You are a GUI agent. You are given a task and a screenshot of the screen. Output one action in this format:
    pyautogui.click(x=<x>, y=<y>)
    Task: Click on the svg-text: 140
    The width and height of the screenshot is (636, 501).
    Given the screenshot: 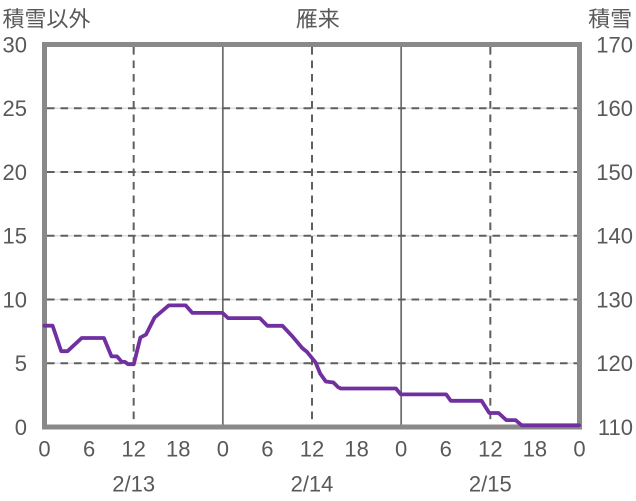 What is the action you would take?
    pyautogui.click(x=614, y=236)
    